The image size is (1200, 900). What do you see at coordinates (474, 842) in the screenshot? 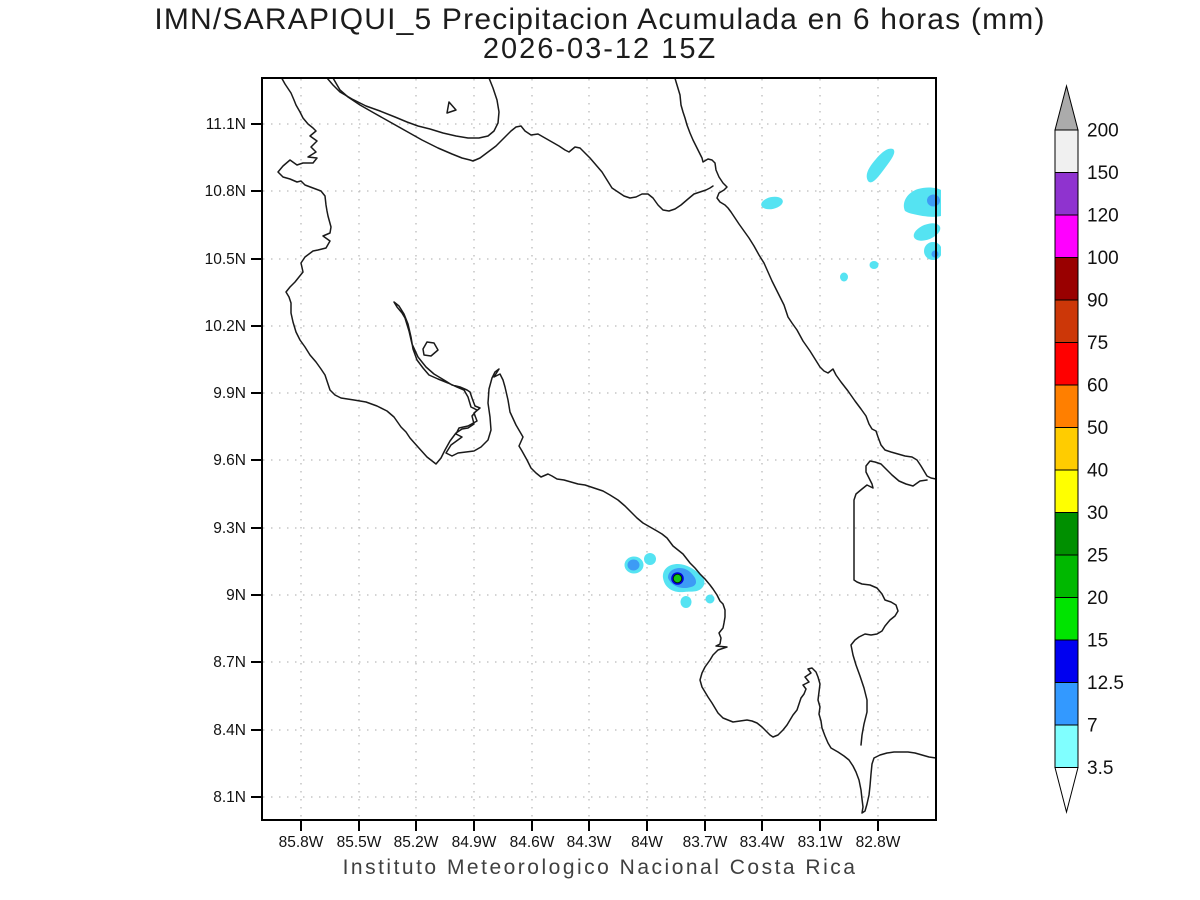
I see `lon-label: 84.9W` at bounding box center [474, 842].